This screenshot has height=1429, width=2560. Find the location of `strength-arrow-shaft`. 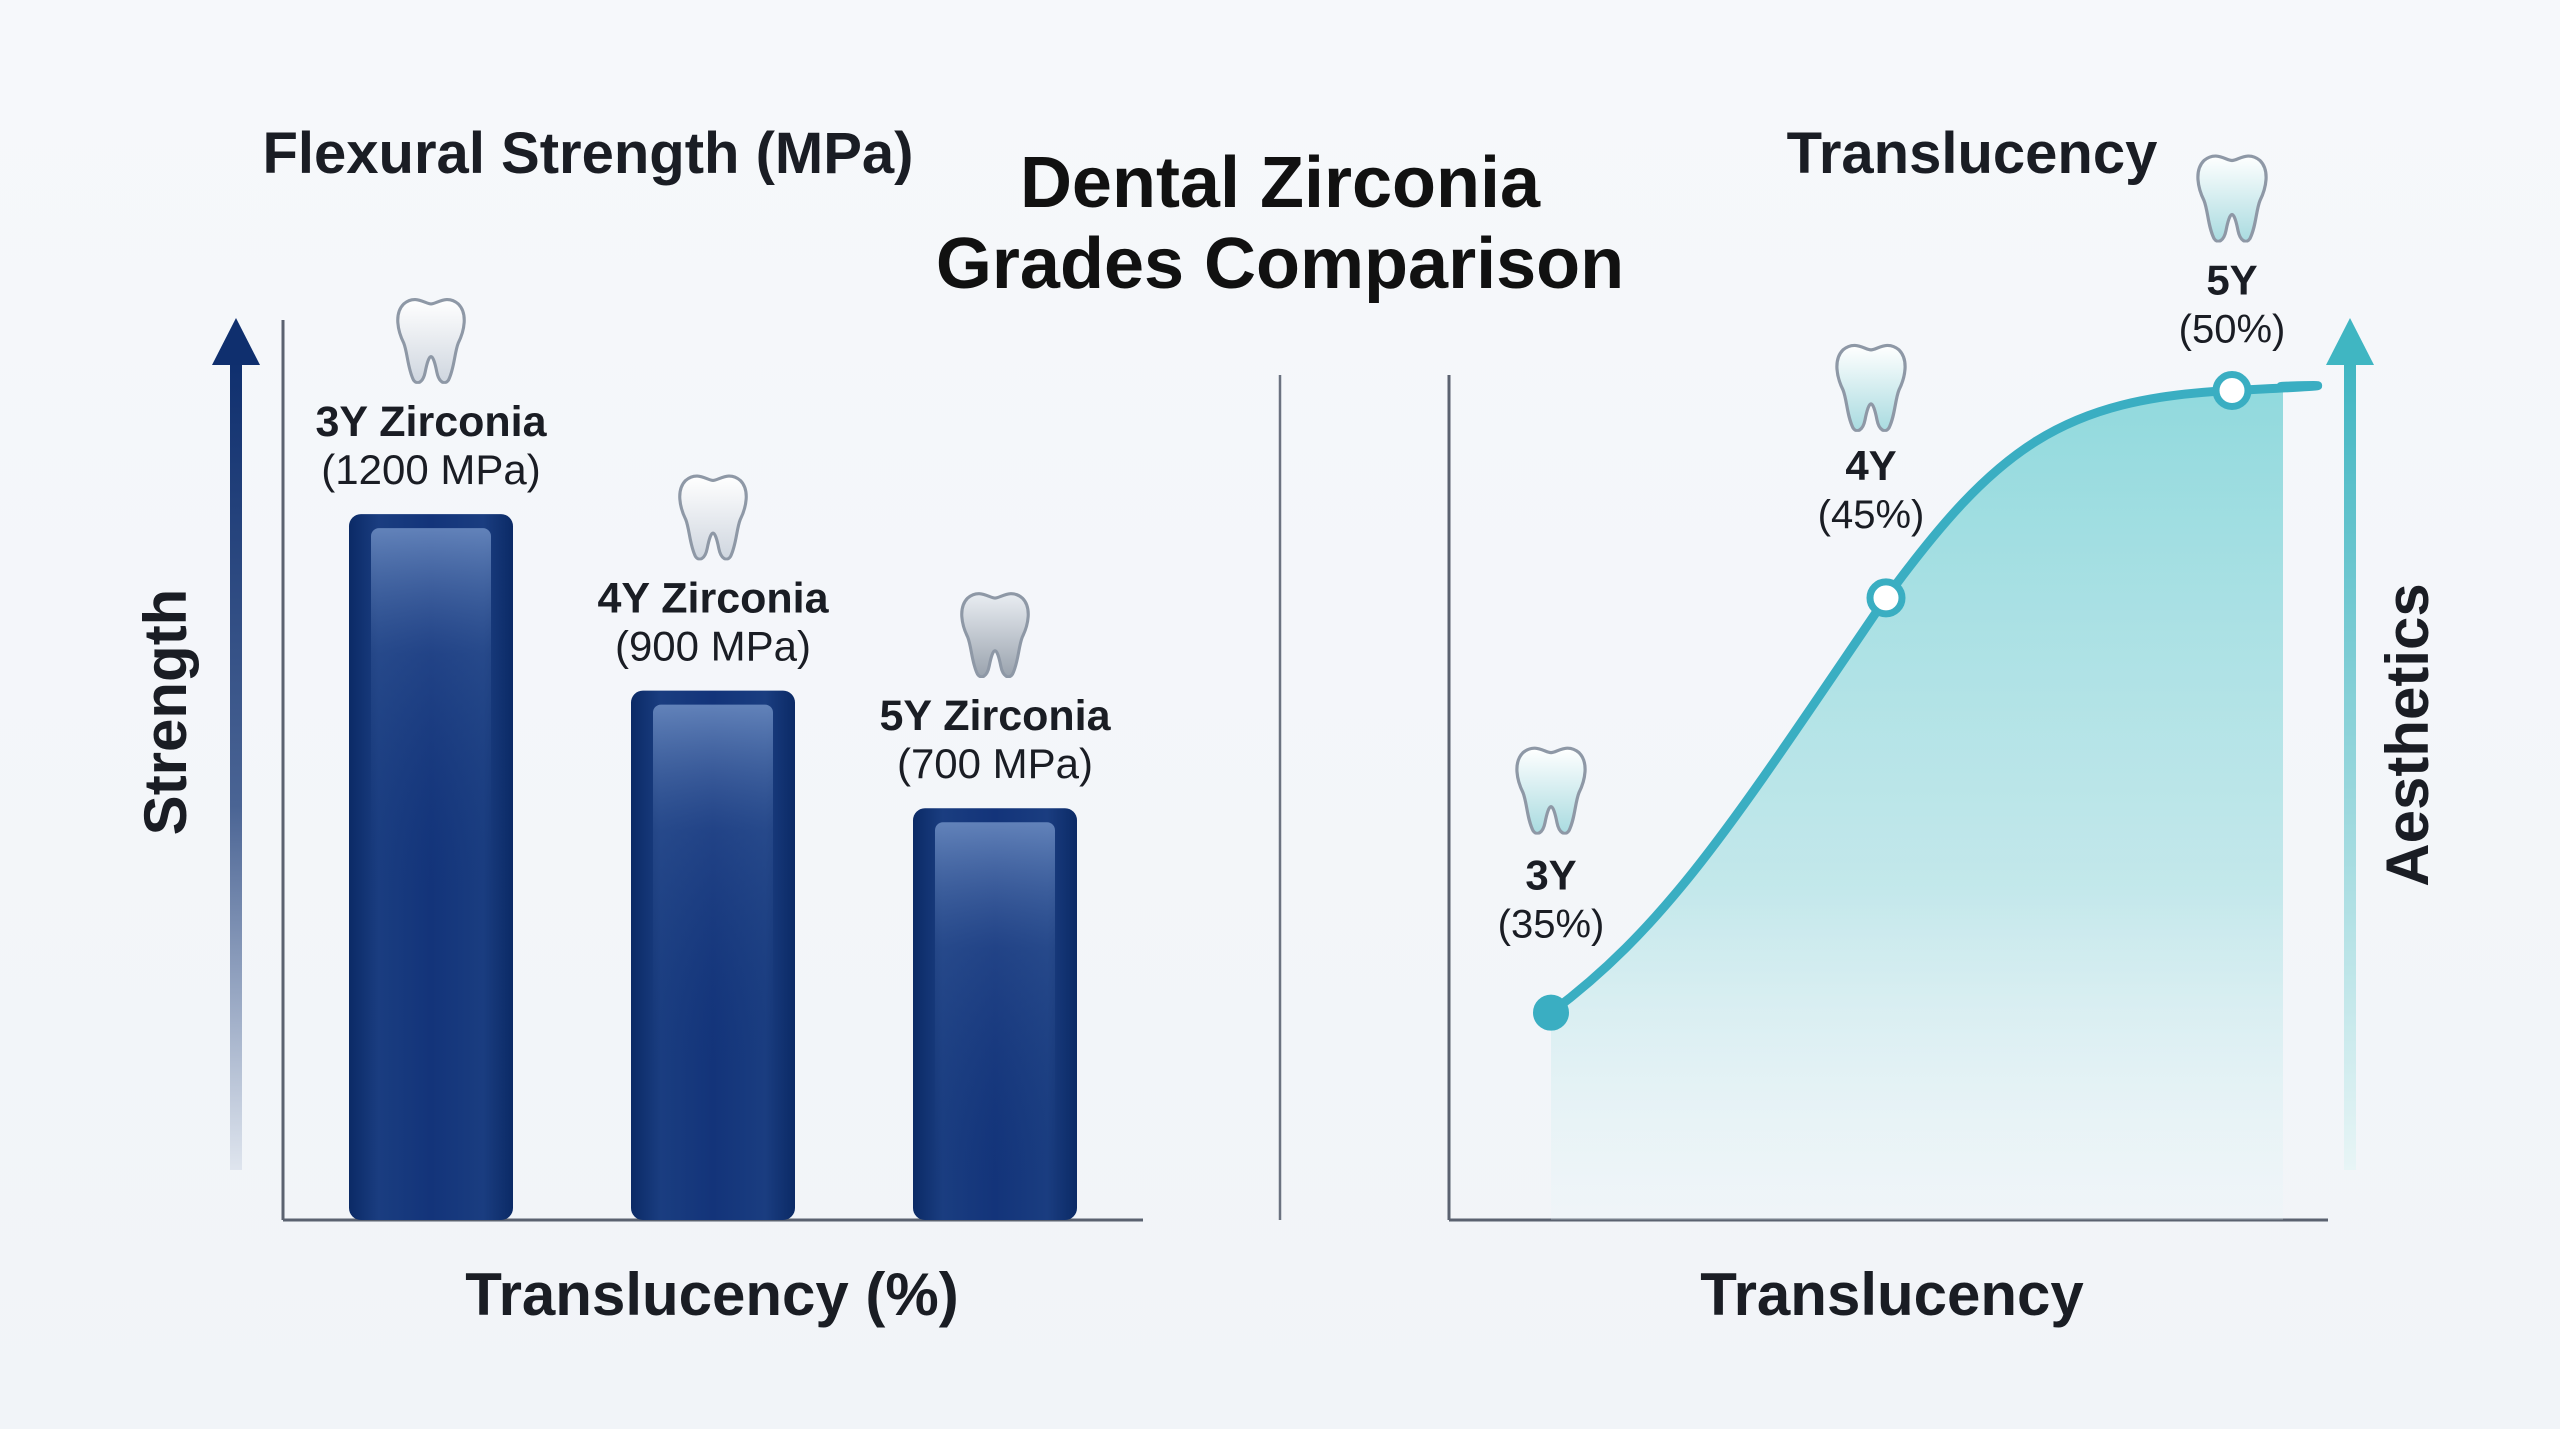

strength-arrow-shaft is located at coordinates (236, 765).